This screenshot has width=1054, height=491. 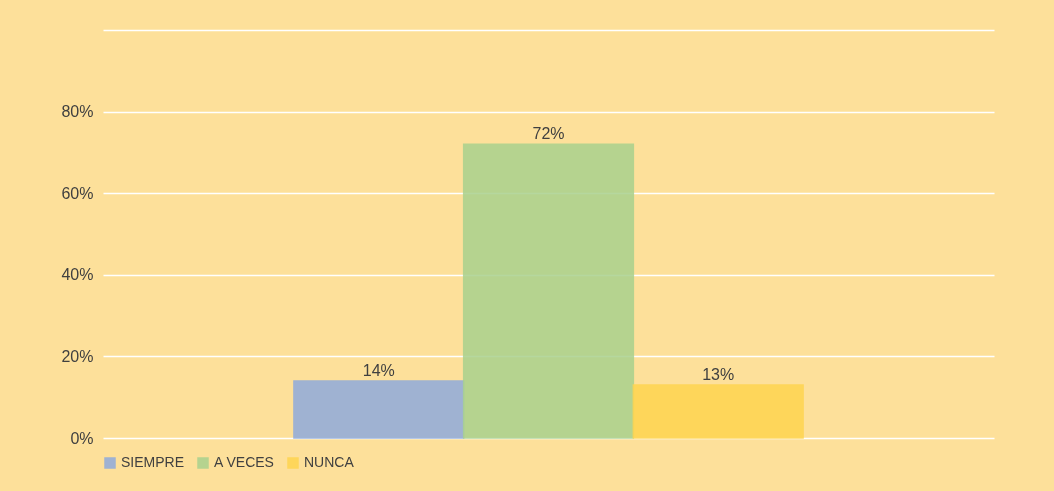 What do you see at coordinates (77, 112) in the screenshot?
I see `y-tick-label: 80%` at bounding box center [77, 112].